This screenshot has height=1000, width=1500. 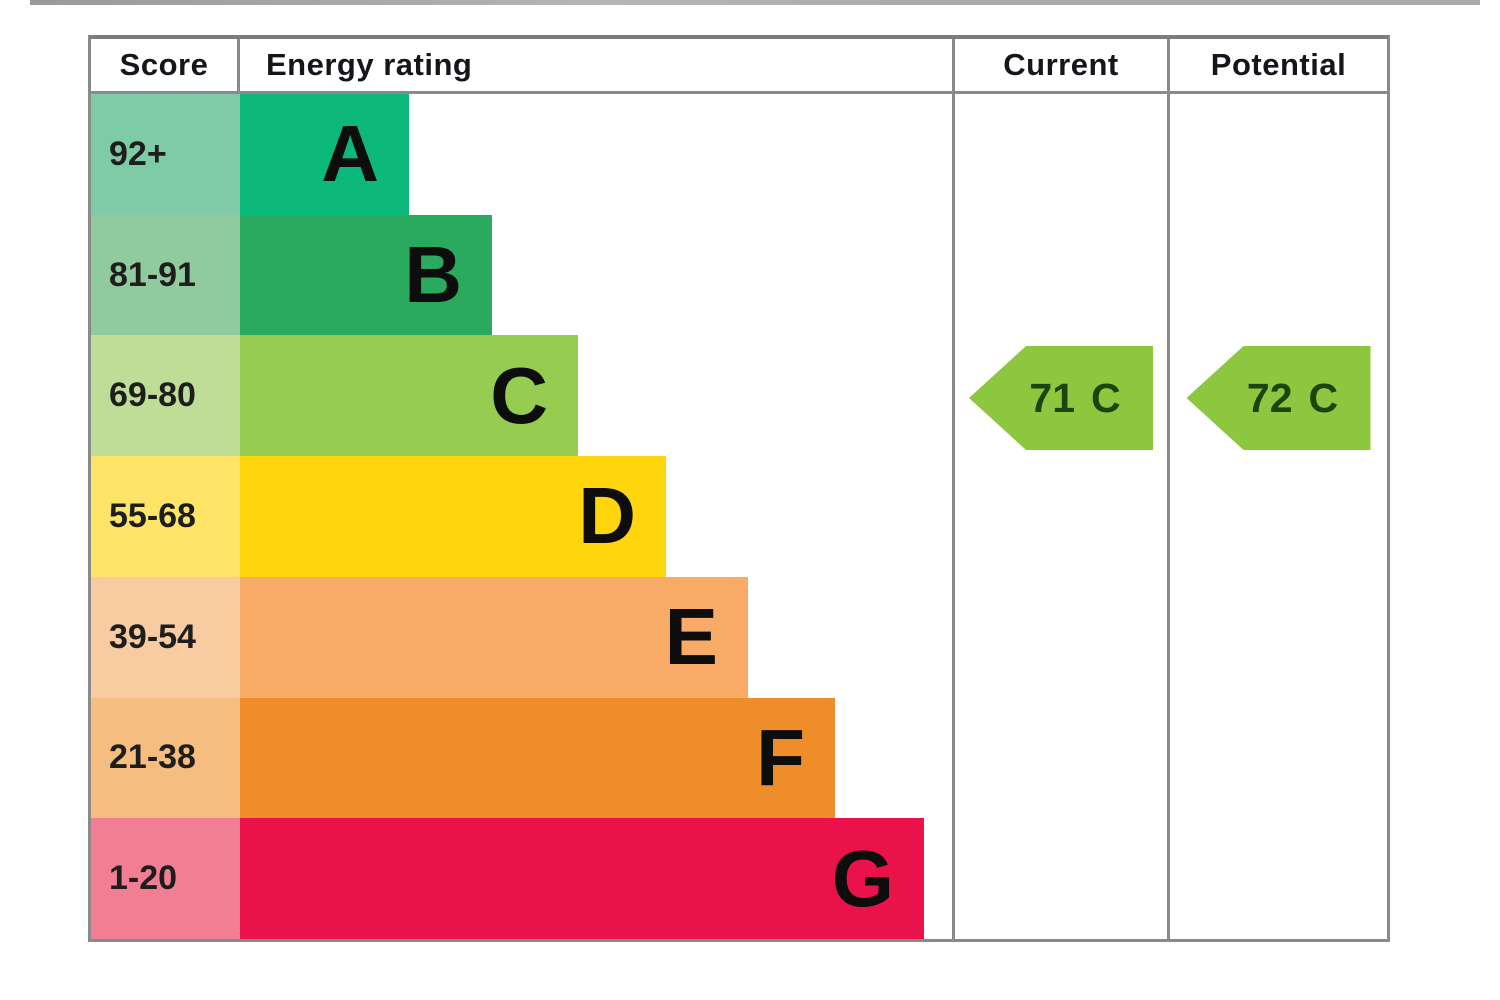 What do you see at coordinates (597, 154) in the screenshot?
I see `band-row-a: A` at bounding box center [597, 154].